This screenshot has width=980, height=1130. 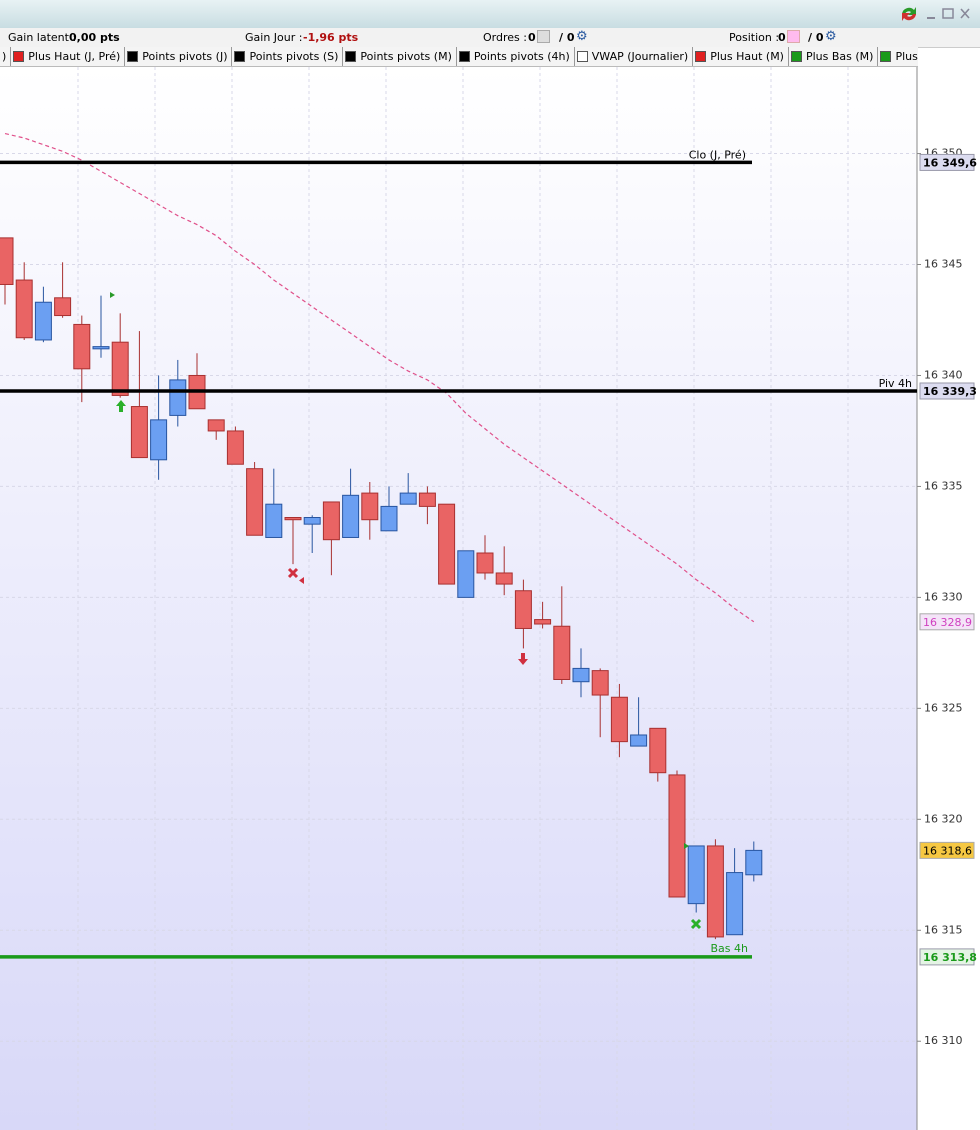 I want to click on y-tick-label: 16 315, so click(x=943, y=929).